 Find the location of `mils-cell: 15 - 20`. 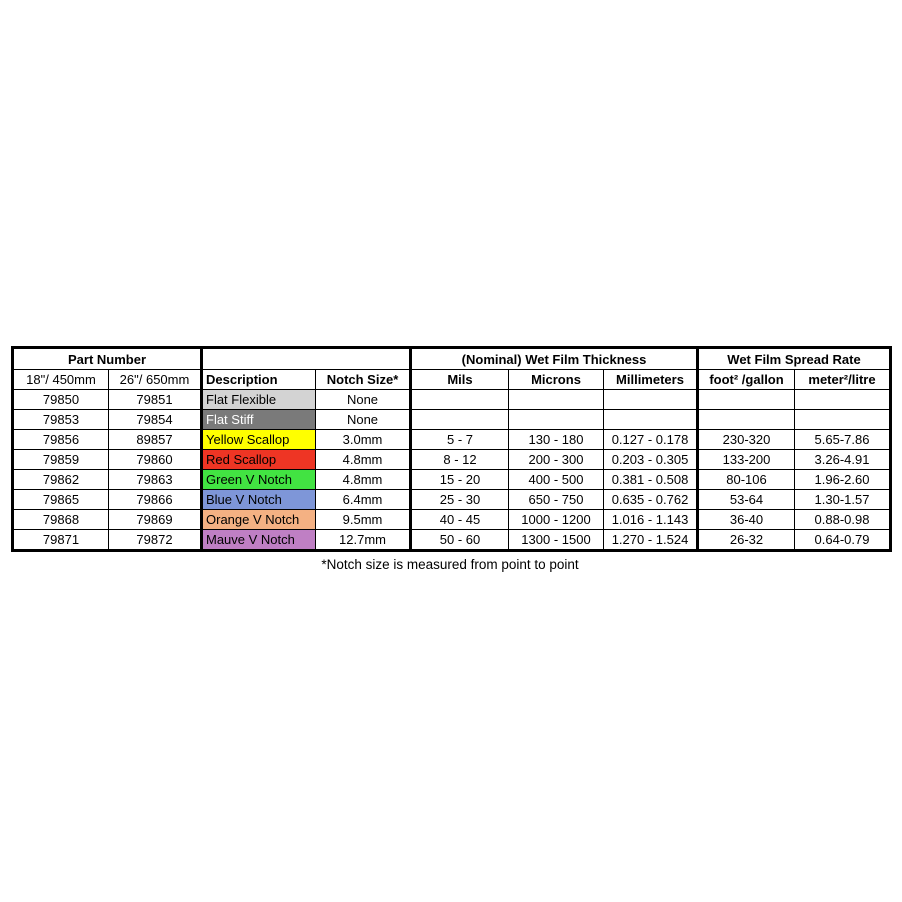

mils-cell: 15 - 20 is located at coordinates (459, 479).